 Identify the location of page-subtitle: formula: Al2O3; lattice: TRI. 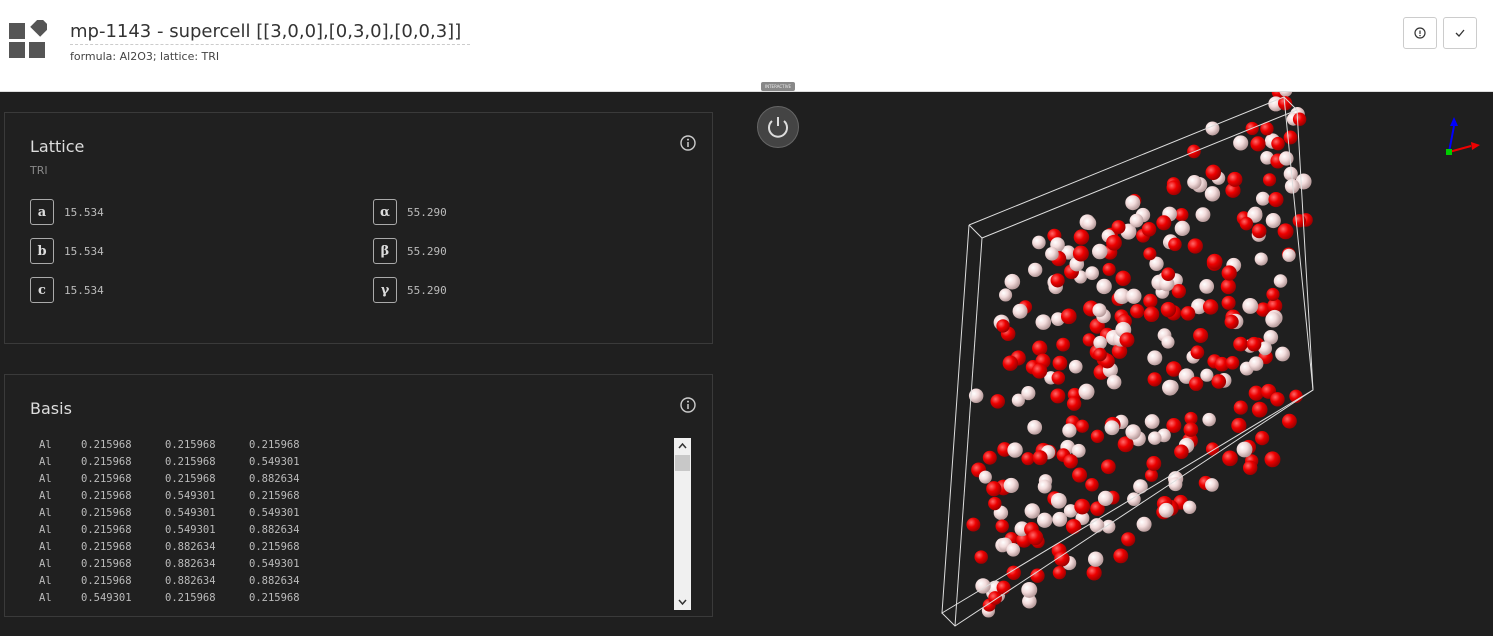
(145, 56).